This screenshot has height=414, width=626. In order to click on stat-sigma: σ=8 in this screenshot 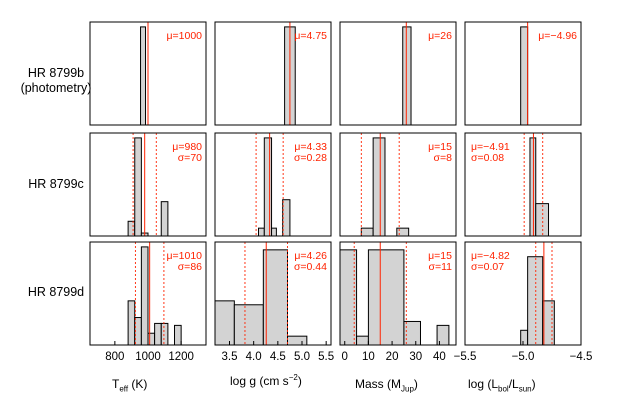, I will do `click(443, 158)`.